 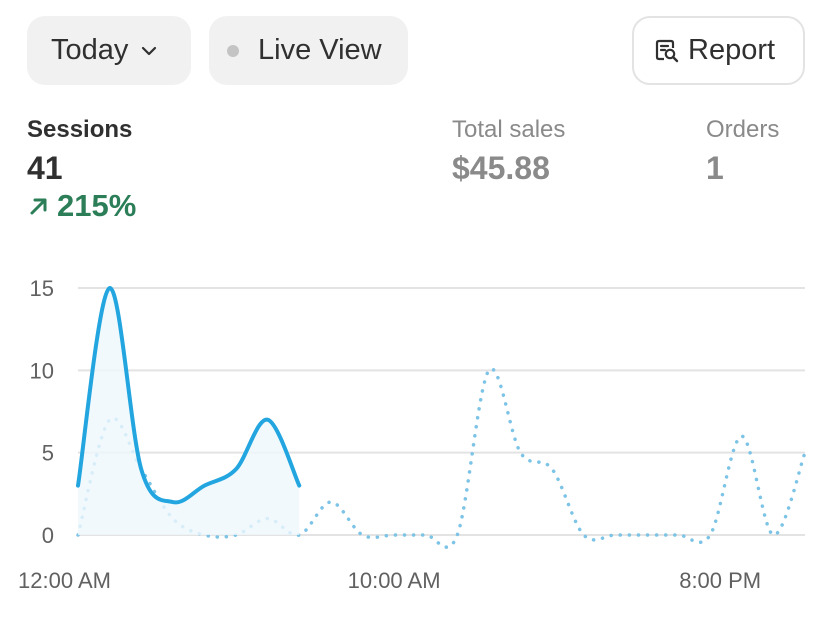 What do you see at coordinates (48, 453) in the screenshot?
I see `y-tick-label: 5` at bounding box center [48, 453].